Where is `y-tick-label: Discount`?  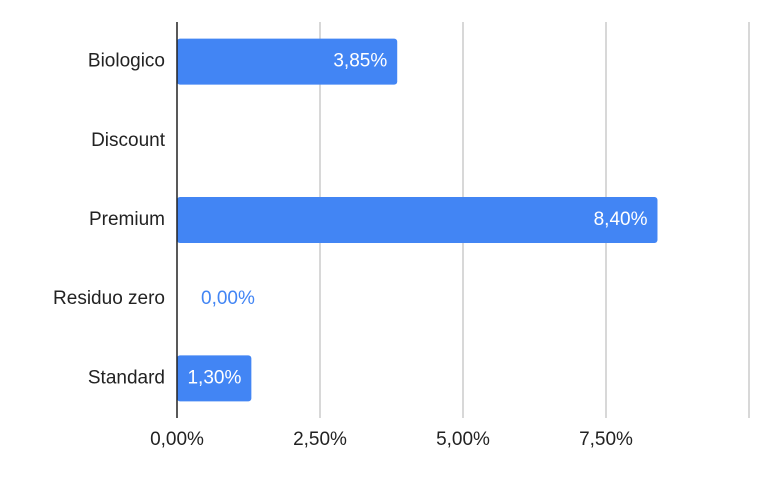 y-tick-label: Discount is located at coordinates (128, 140).